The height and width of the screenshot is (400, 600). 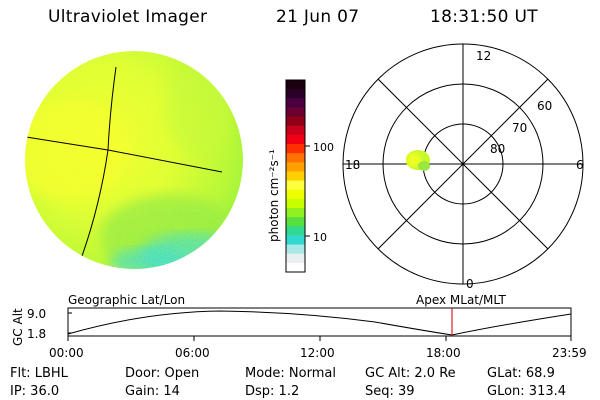 I want to click on timeline-xtick-1200: 12:00, so click(x=317, y=353).